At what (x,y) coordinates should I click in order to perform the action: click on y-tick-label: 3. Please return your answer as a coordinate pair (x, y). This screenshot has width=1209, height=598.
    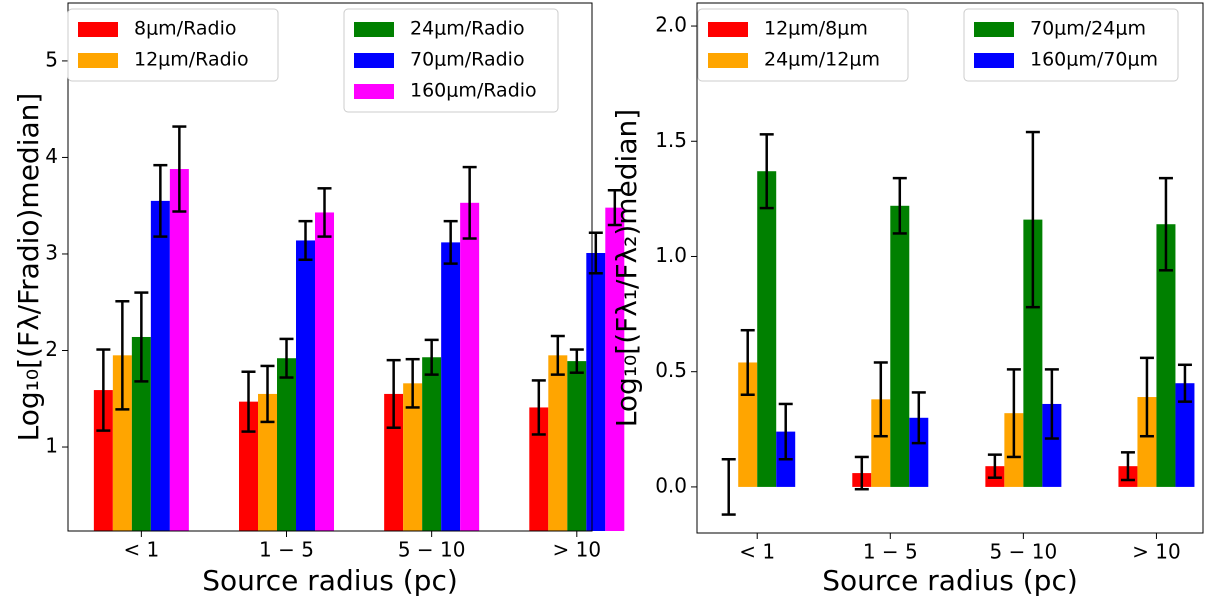
    Looking at the image, I should click on (51, 252).